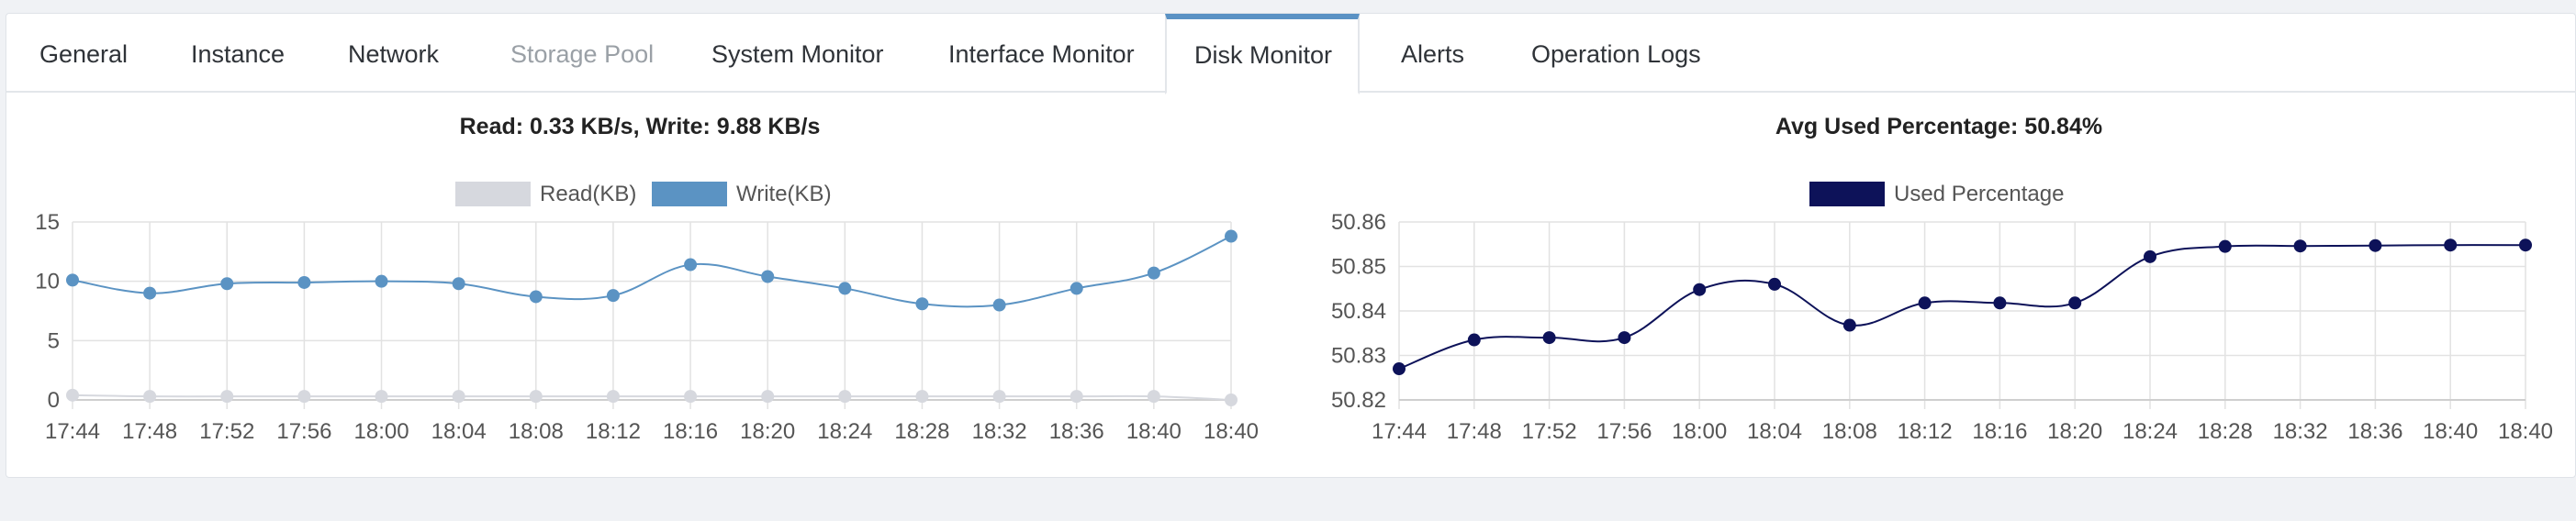  I want to click on tab-general: General, so click(84, 54).